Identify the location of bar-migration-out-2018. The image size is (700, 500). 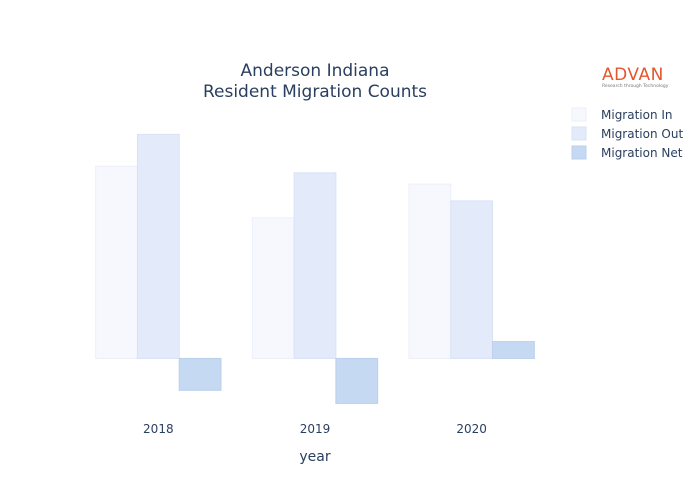
(158, 246).